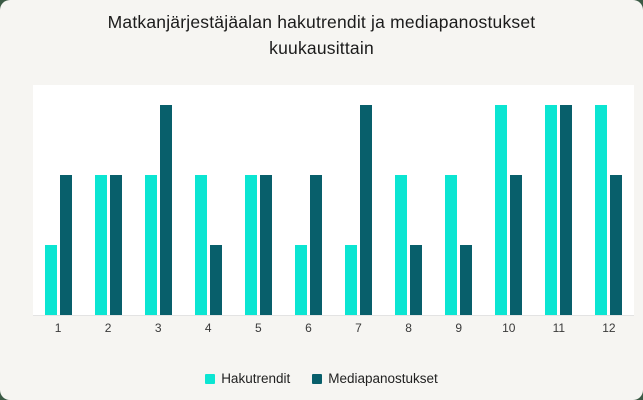 This screenshot has height=400, width=643. I want to click on x-tick-9: 9, so click(458, 328).